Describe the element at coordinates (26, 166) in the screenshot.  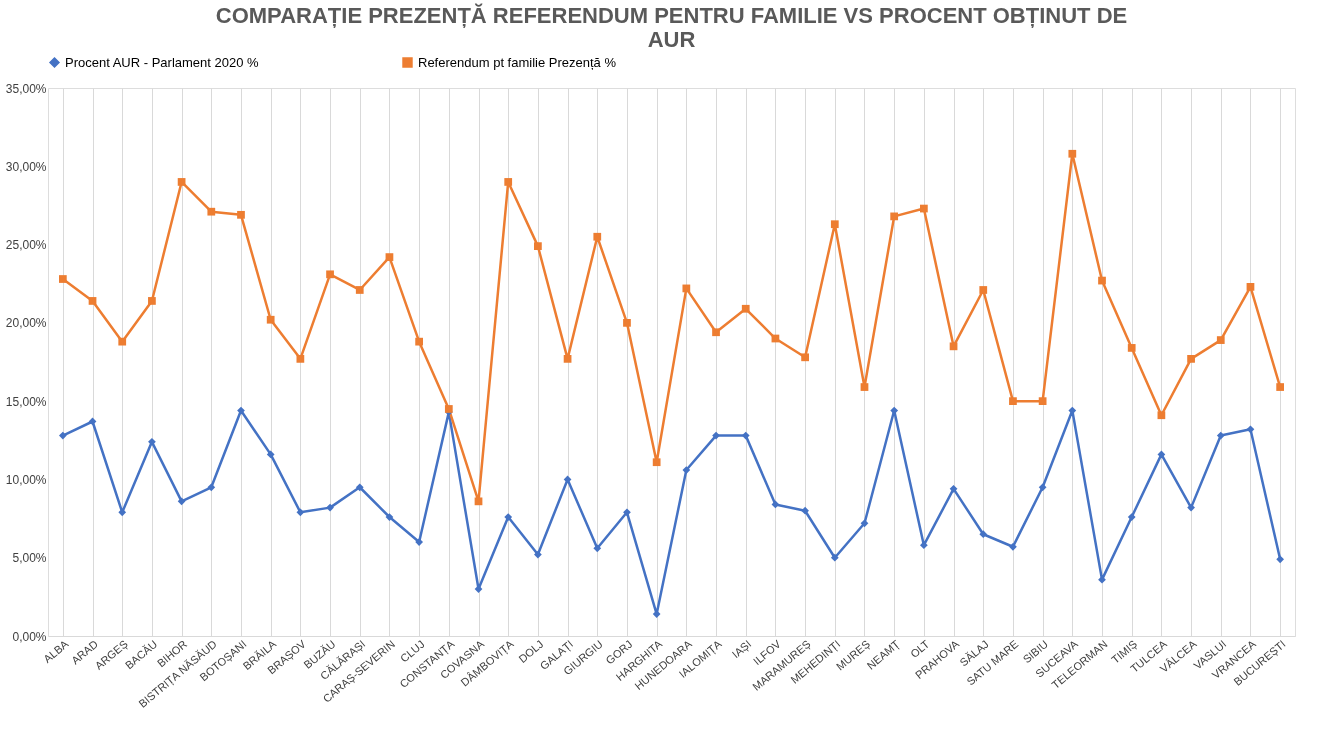
I see `y-tick-label: 30,00%` at that location.